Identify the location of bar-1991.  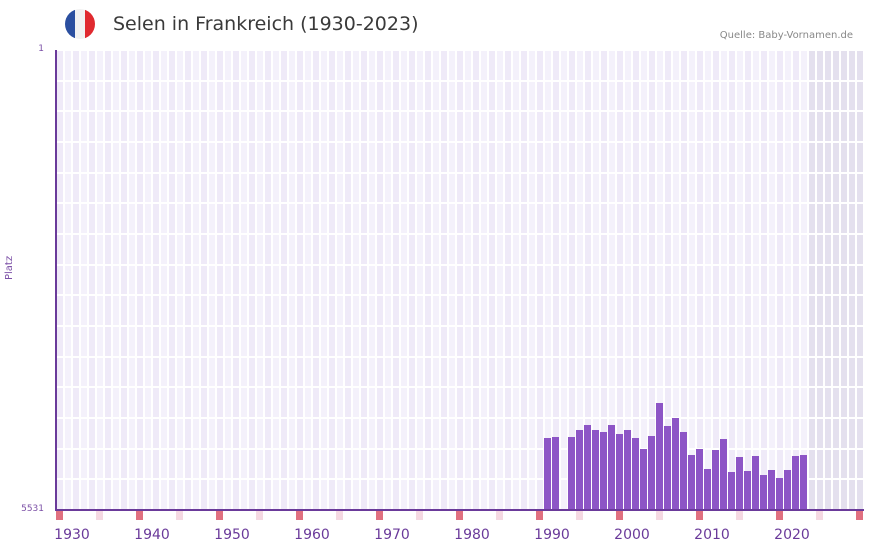
(547, 473).